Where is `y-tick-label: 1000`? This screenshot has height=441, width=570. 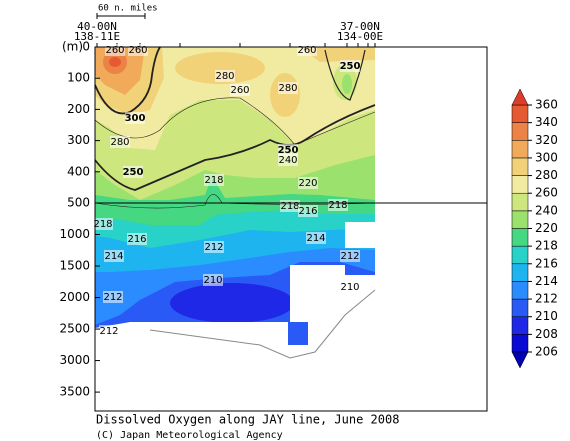
y-tick-label: 1000 is located at coordinates (74, 234).